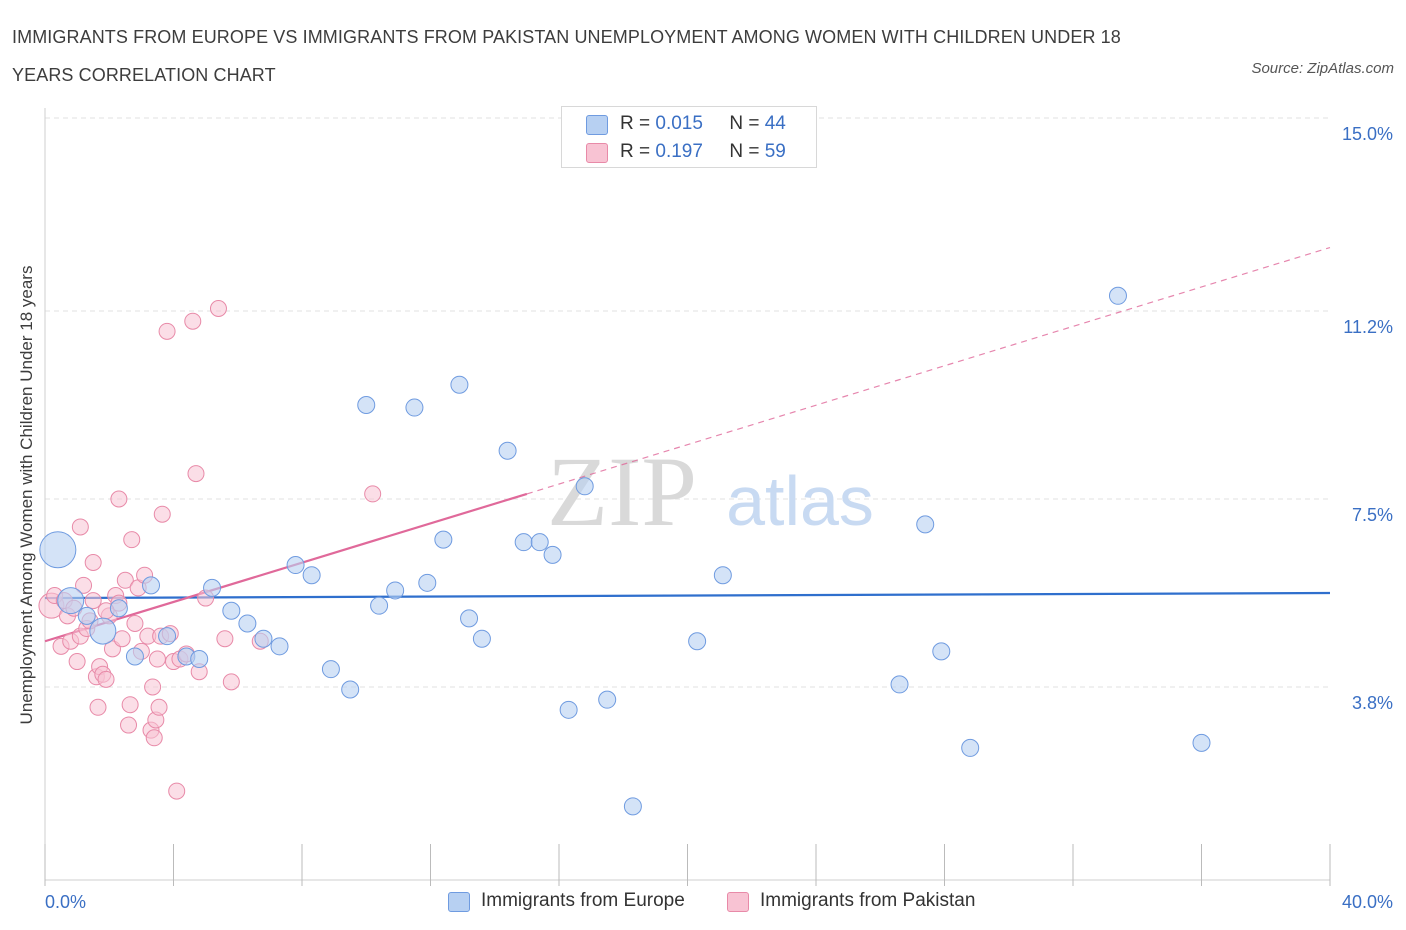  I want to click on watermark-atlas: atlas, so click(800, 501).